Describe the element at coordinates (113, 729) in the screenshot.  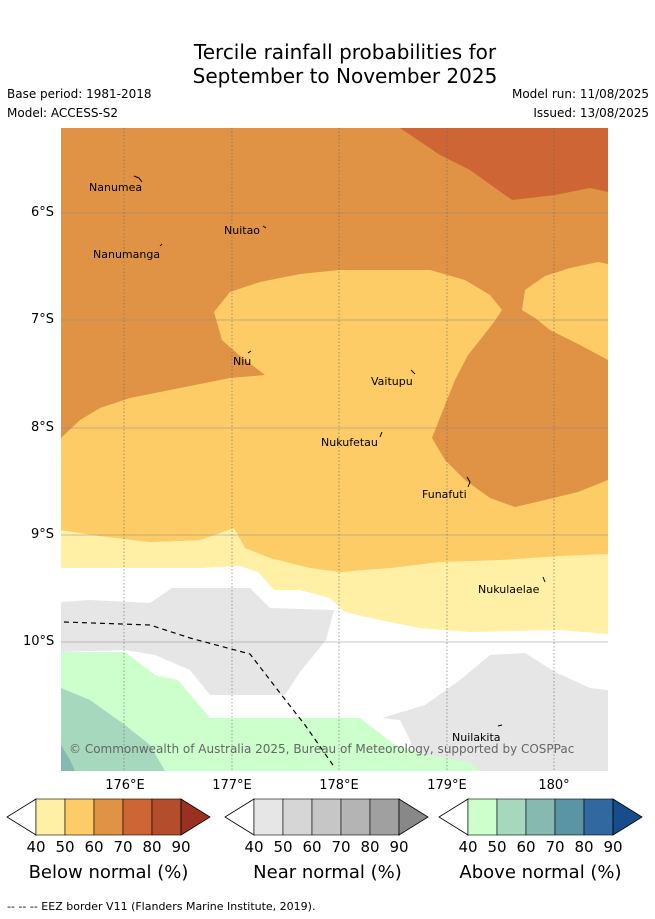
I see `above-normal-50-field` at that location.